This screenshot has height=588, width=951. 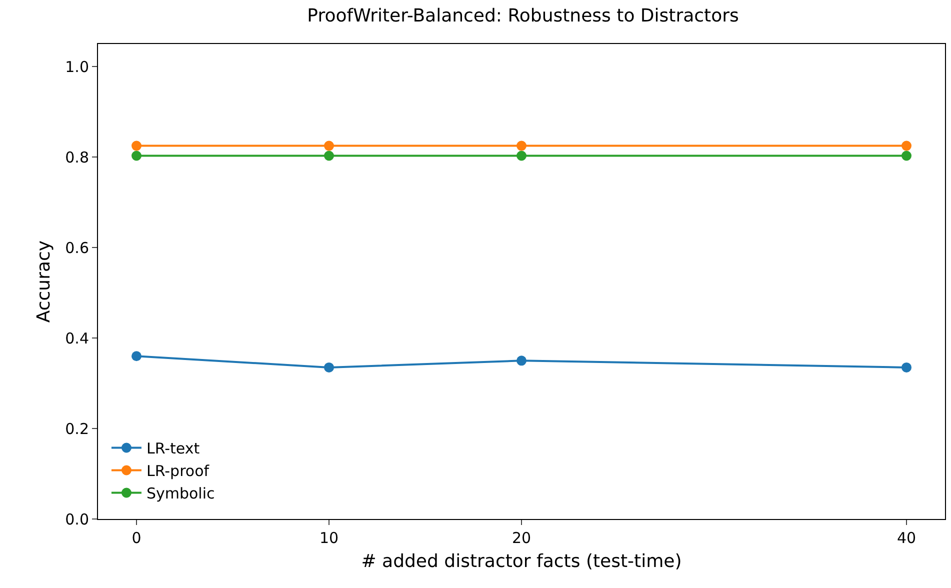 What do you see at coordinates (43, 281) in the screenshot?
I see `y-axis-title: Accuracy` at bounding box center [43, 281].